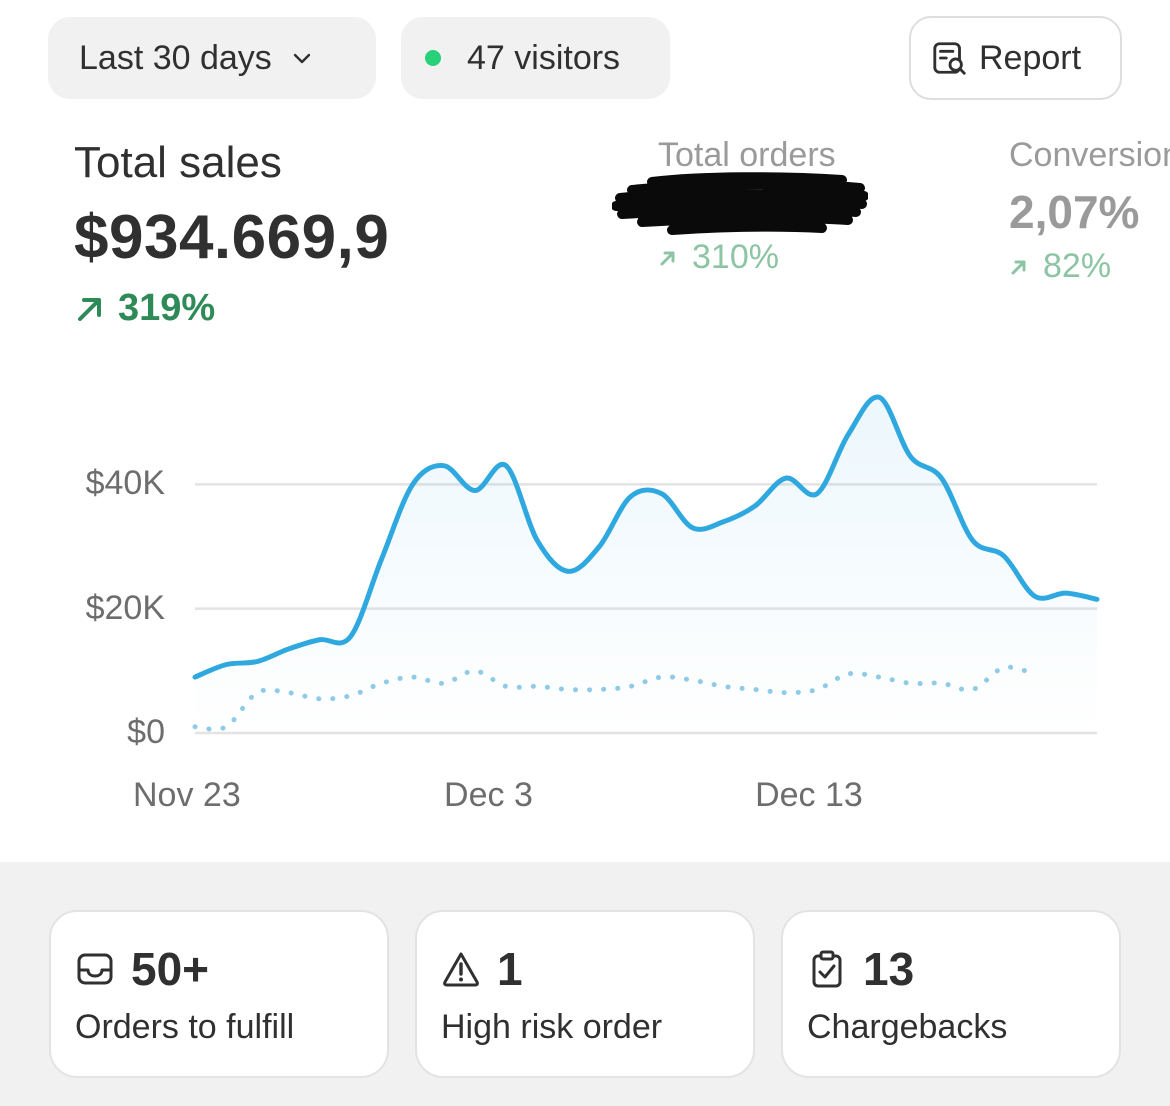 This screenshot has width=1170, height=1106. I want to click on total-orders-metric: Total orders 310%, so click(747, 206).